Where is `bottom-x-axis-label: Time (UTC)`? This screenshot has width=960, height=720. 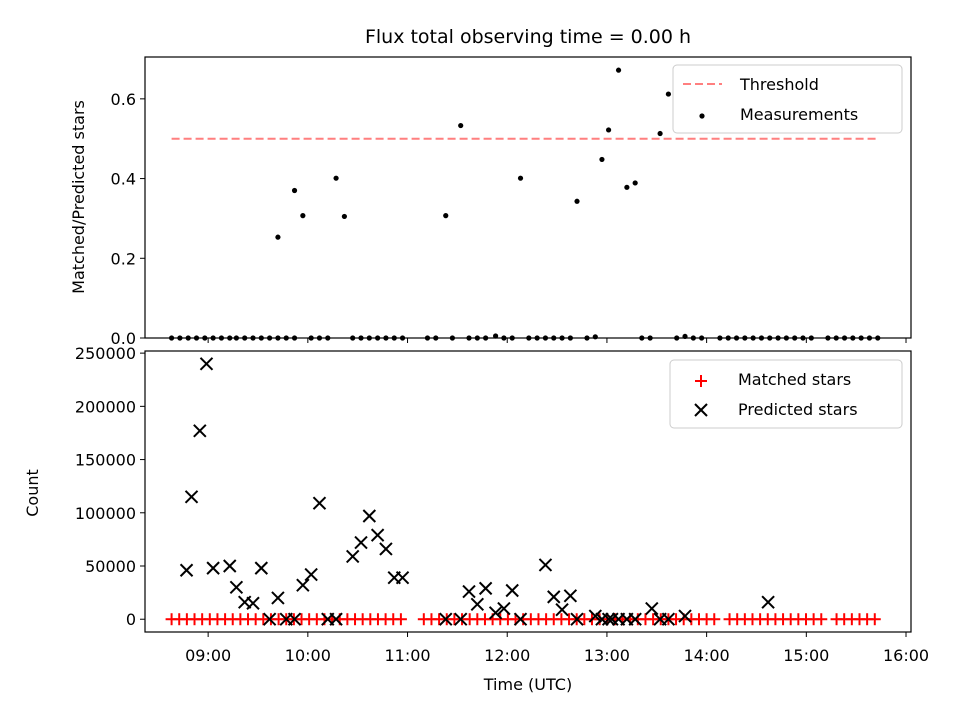 bottom-x-axis-label: Time (UTC) is located at coordinates (527, 684).